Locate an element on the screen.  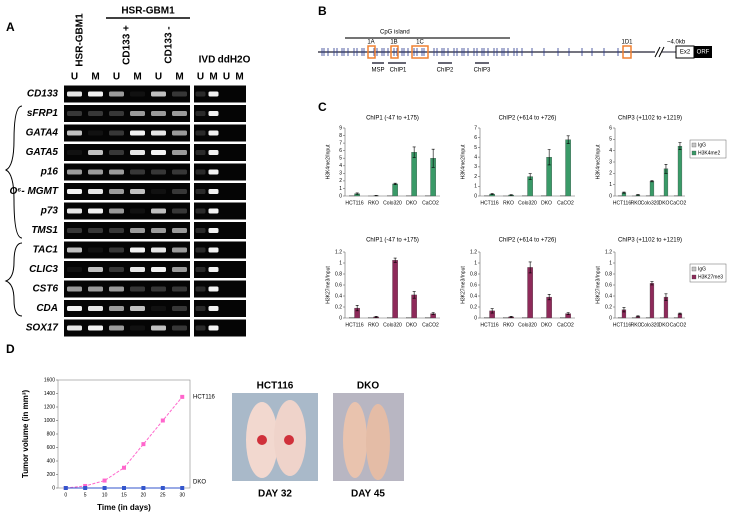
gene-label: GATA4 is located at coordinates (42, 133).